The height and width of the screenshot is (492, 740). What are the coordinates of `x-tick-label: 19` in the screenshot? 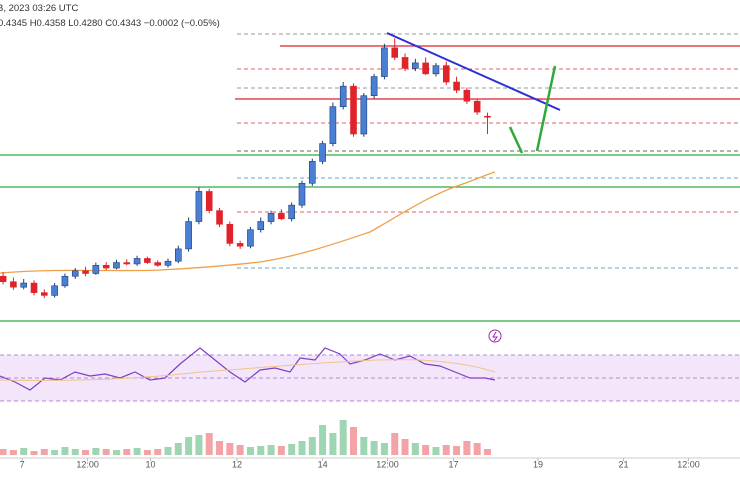 It's located at (538, 464).